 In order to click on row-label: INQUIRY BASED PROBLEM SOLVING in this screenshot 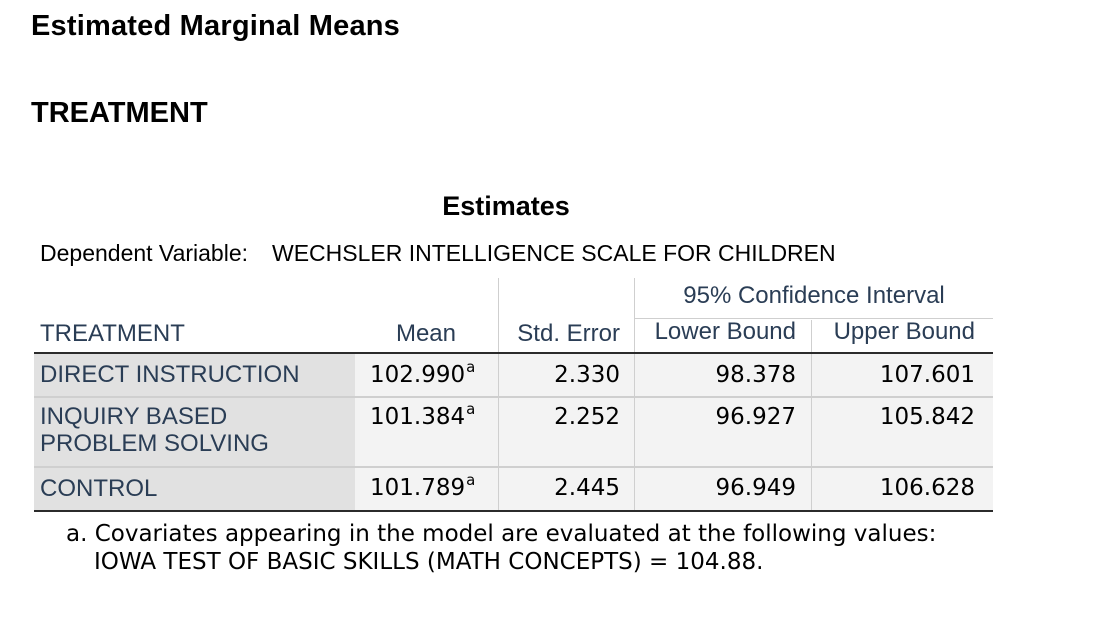, I will do `click(154, 430)`.